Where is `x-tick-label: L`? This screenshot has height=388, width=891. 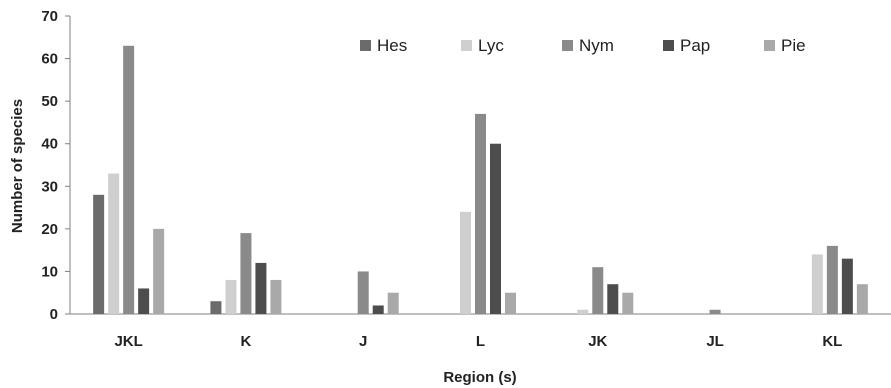
x-tick-label: L is located at coordinates (480, 341).